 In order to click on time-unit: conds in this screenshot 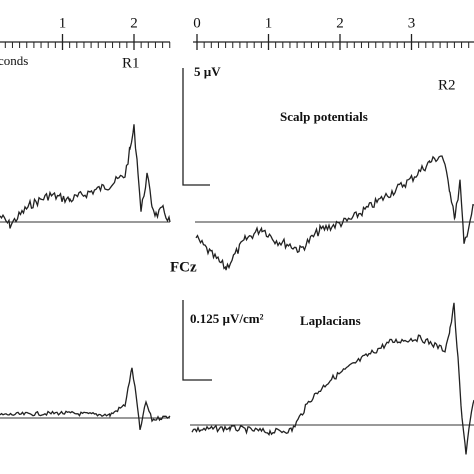, I will do `click(14, 60)`.